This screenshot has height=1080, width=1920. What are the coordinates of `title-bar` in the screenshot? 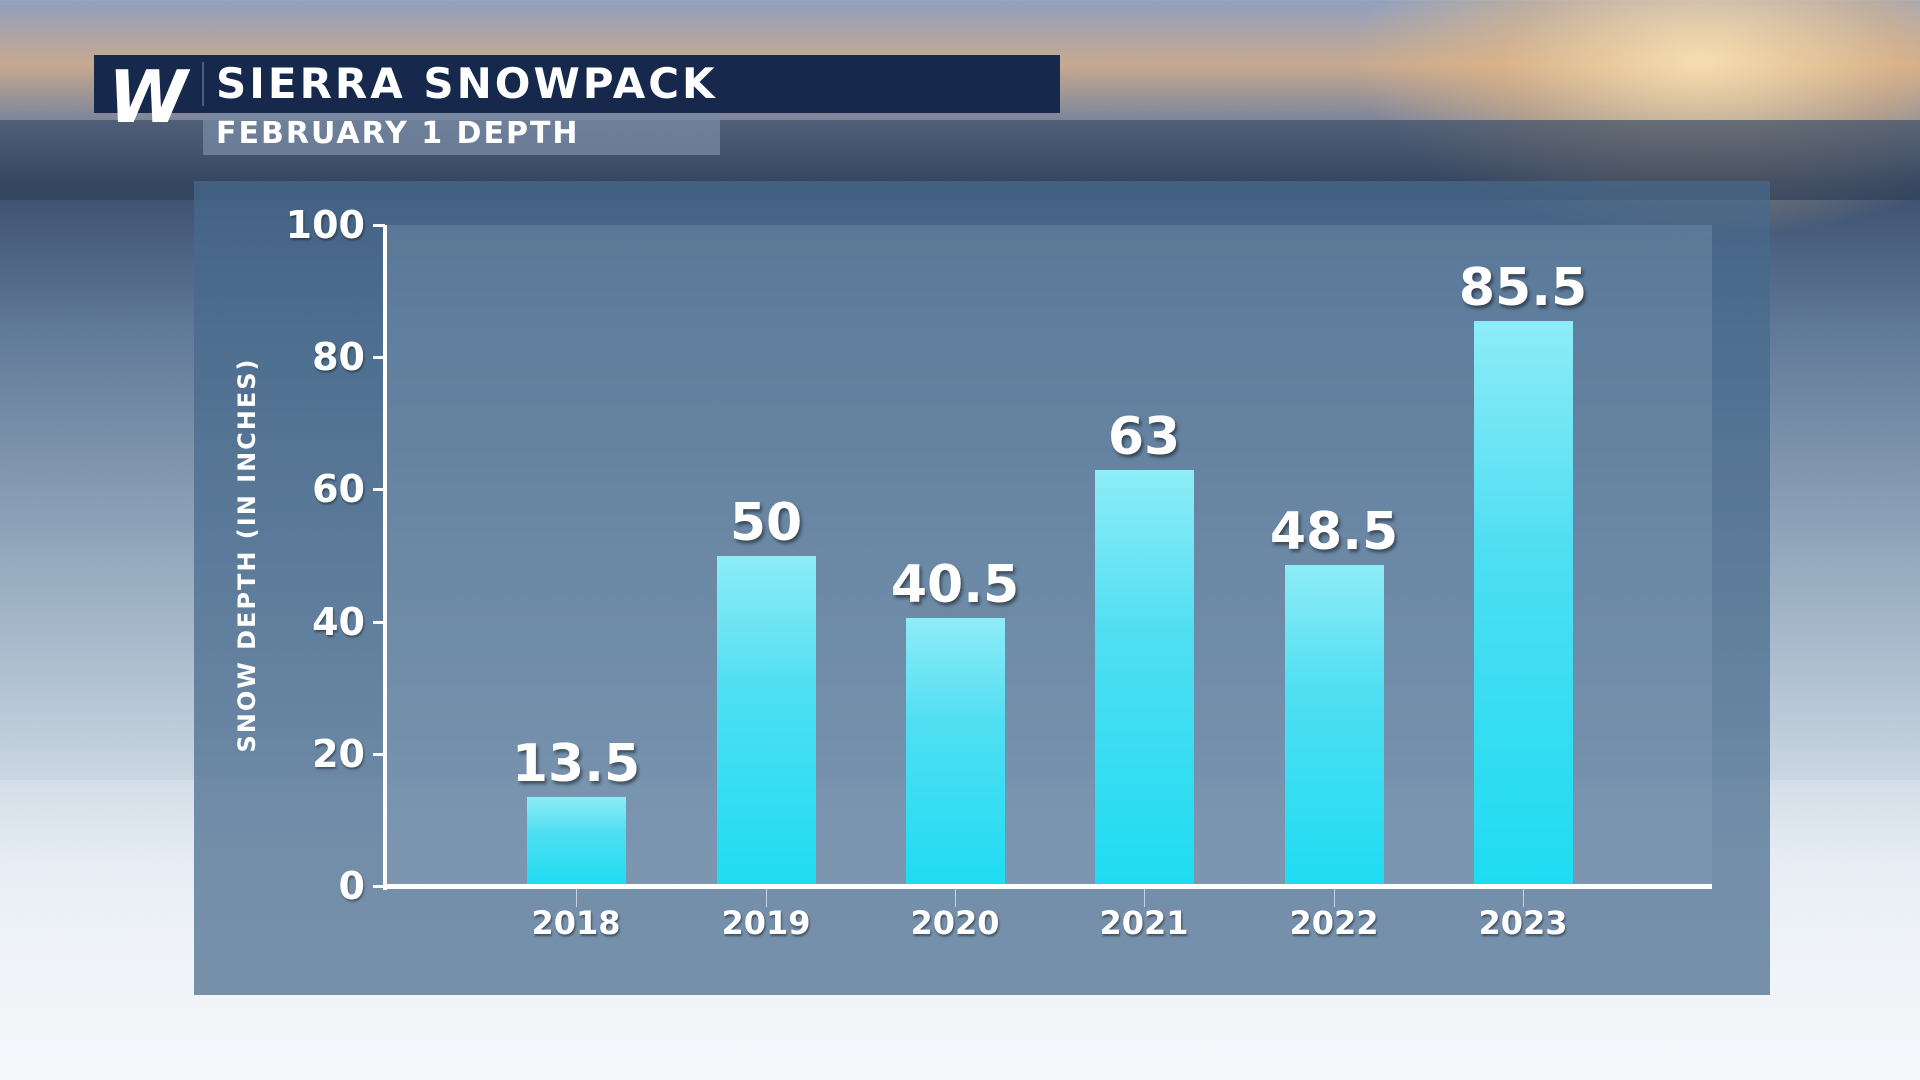 It's located at (577, 84).